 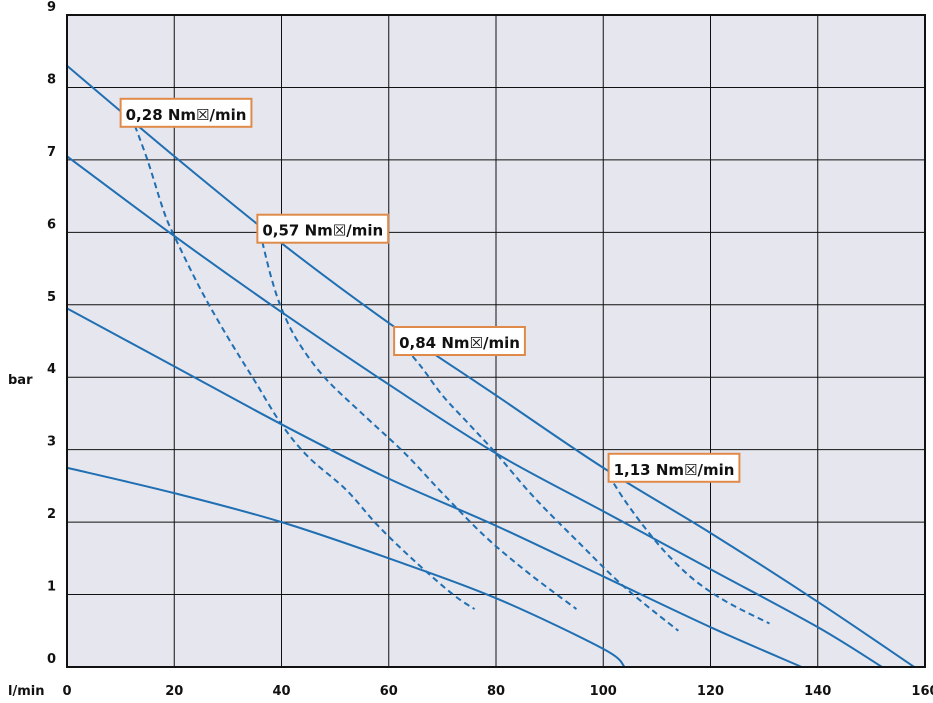 What do you see at coordinates (51, 152) in the screenshot?
I see `y-tick-label: 7` at bounding box center [51, 152].